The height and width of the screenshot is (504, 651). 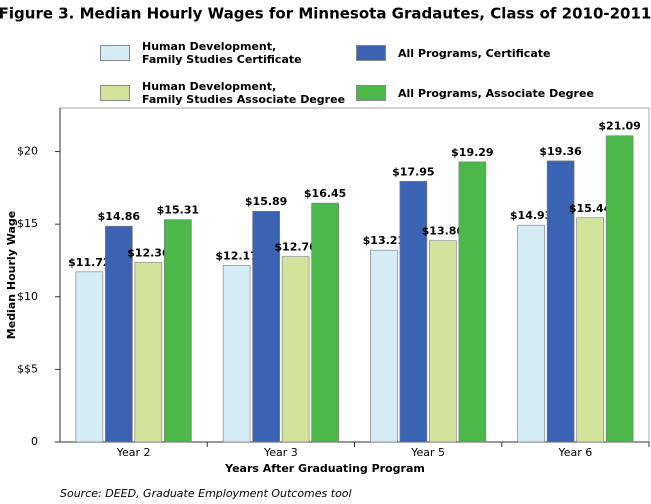 I want to click on legend-item: All Programs, Certificate, so click(x=453, y=53).